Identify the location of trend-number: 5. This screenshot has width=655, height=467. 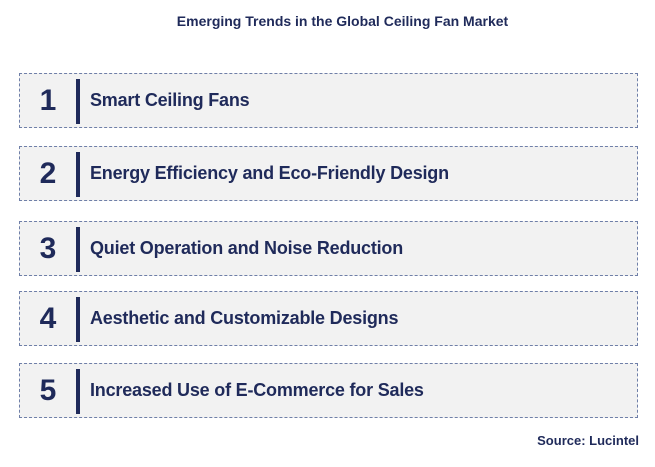
(48, 390).